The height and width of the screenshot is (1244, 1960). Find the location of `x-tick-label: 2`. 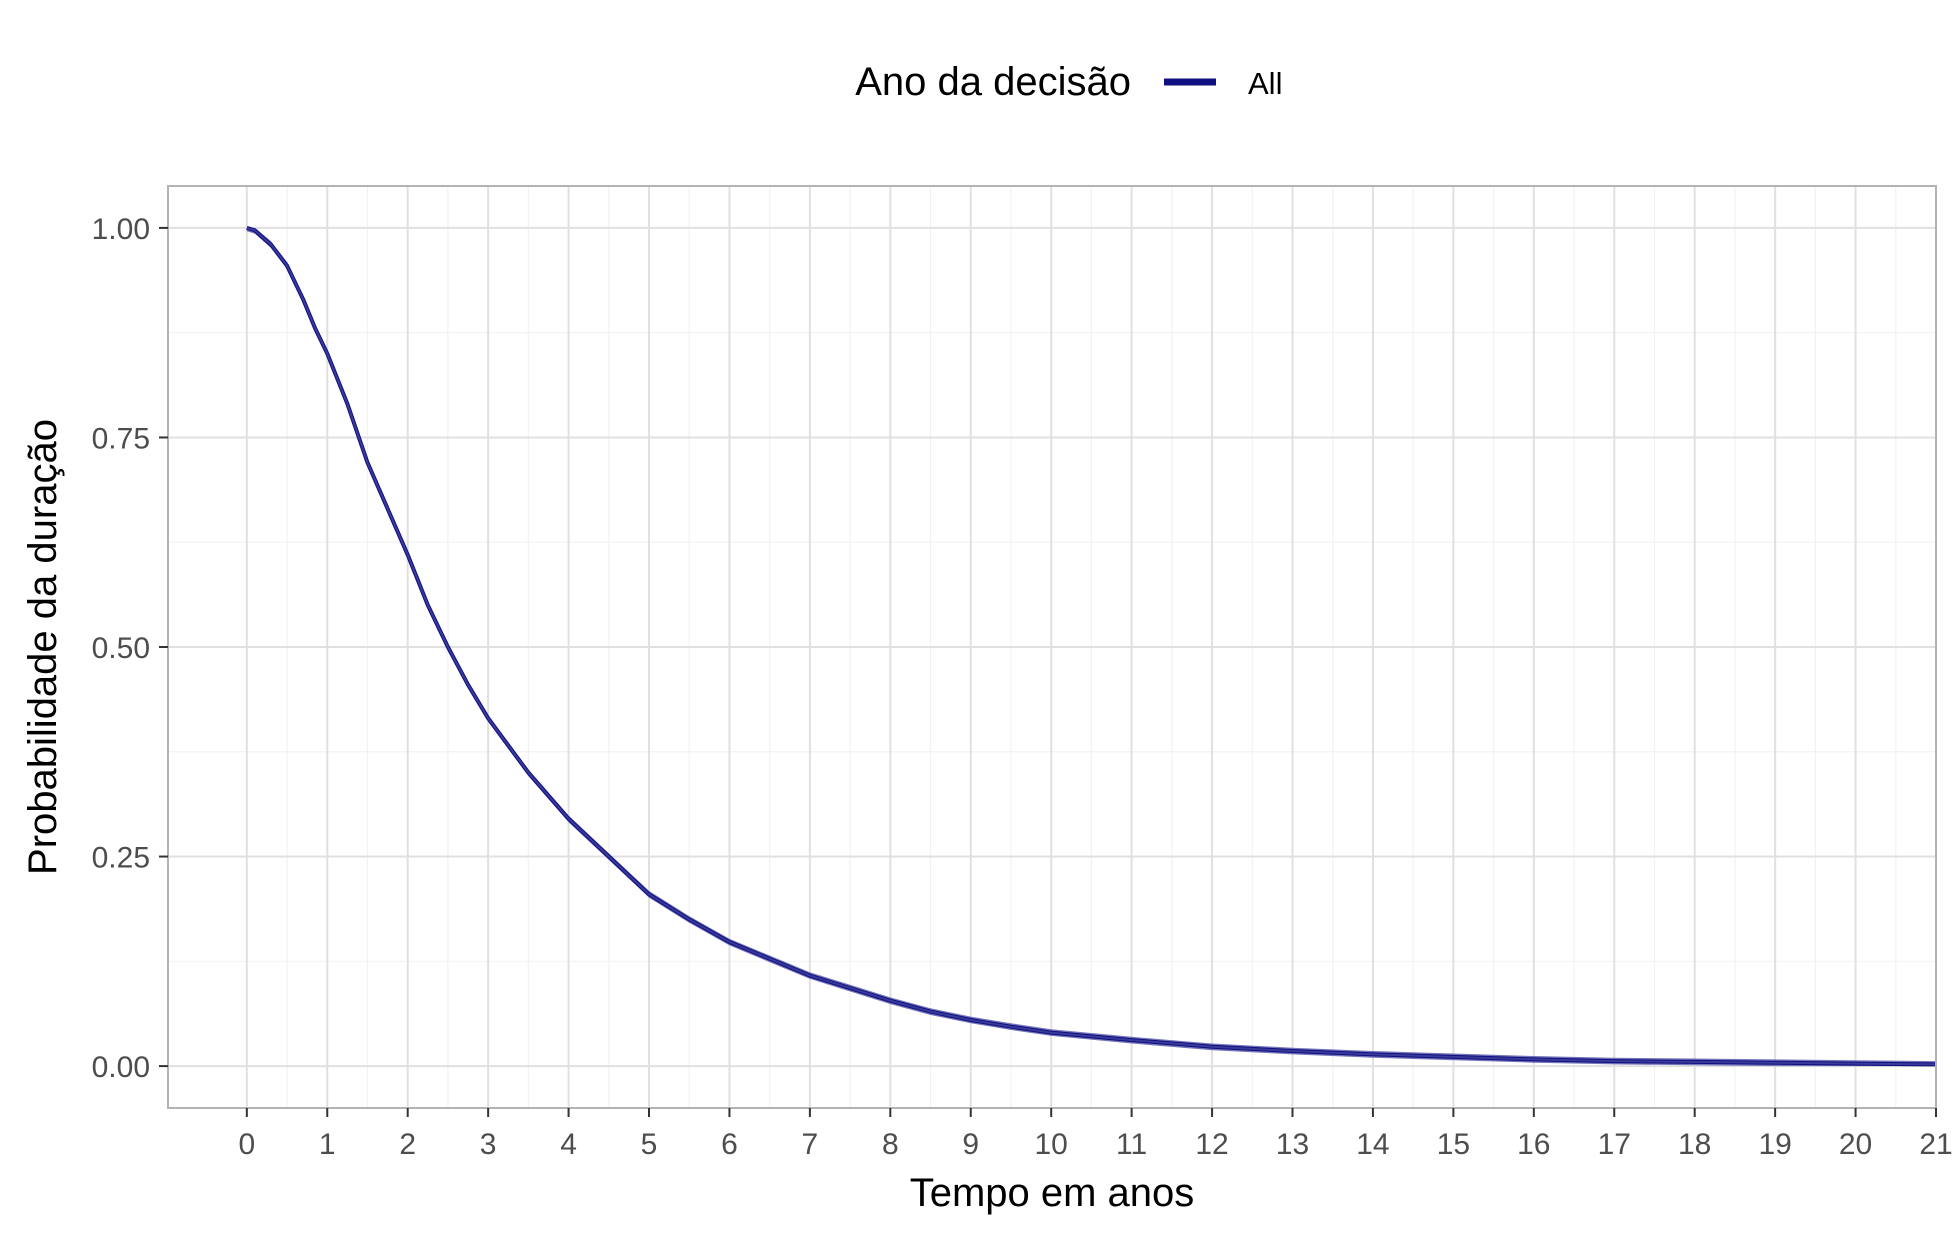

x-tick-label: 2 is located at coordinates (407, 1144).